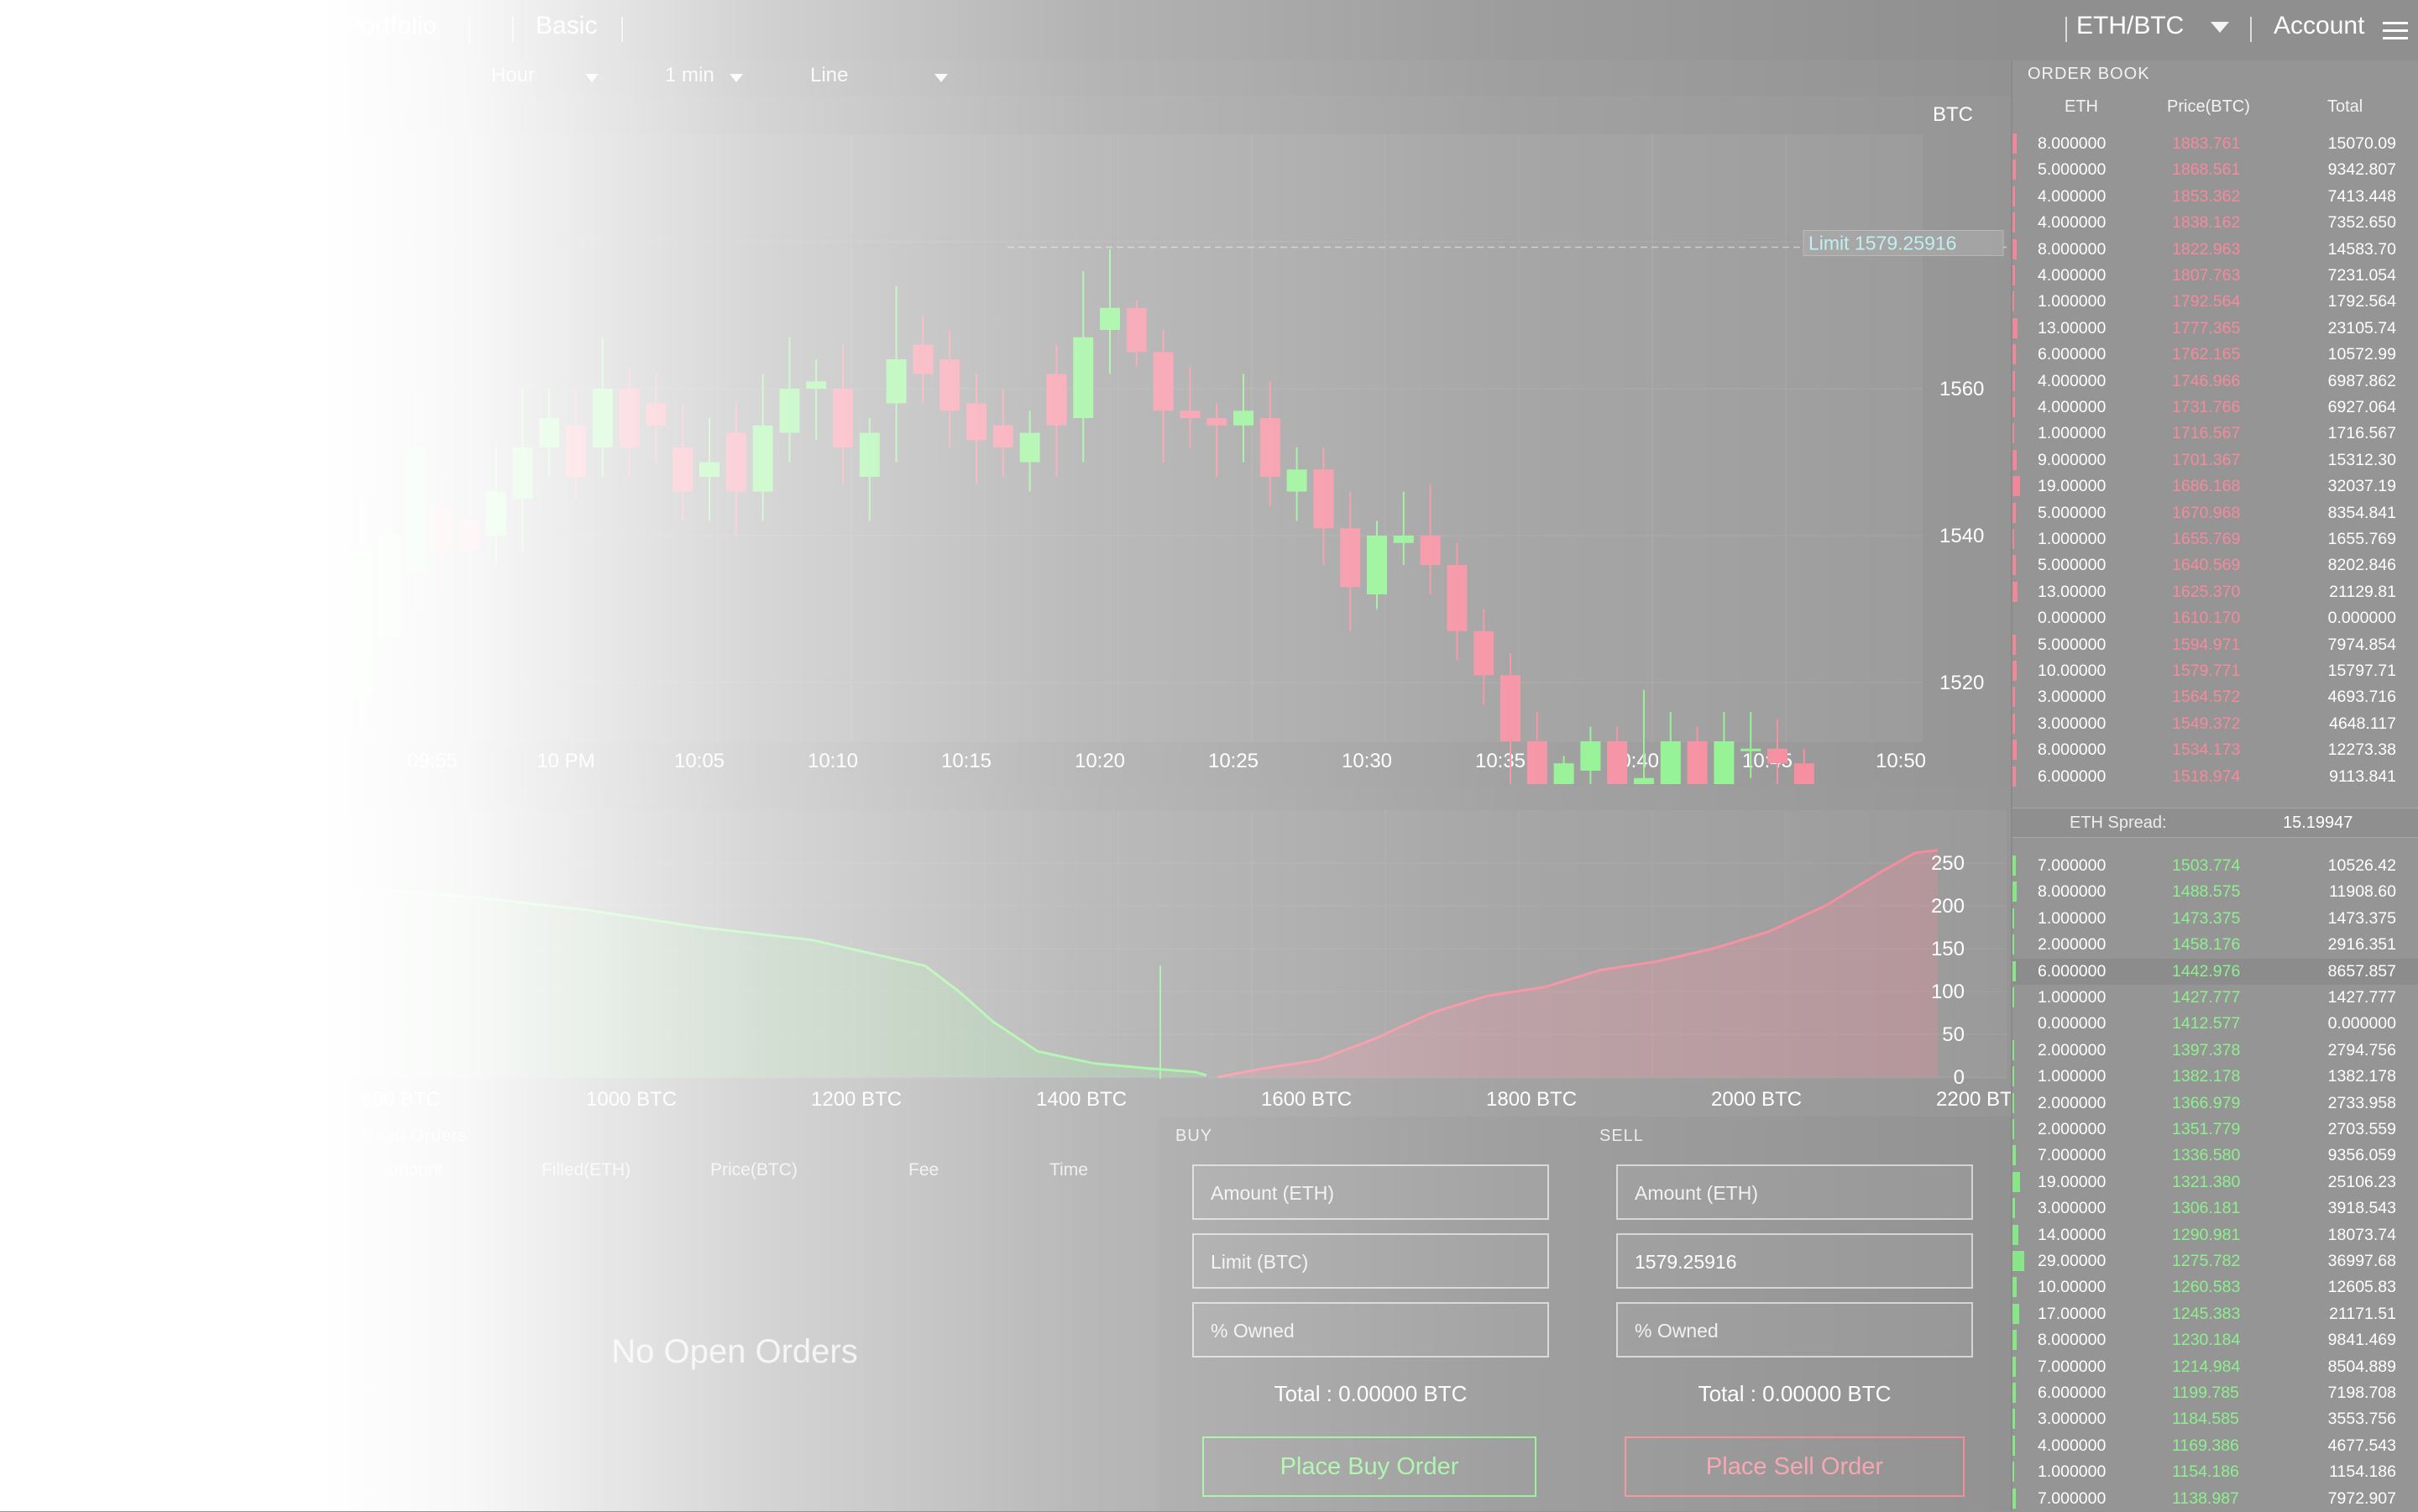  What do you see at coordinates (2215, 539) in the screenshot?
I see `ask-row: 1.000000 1655.769 1655.769` at bounding box center [2215, 539].